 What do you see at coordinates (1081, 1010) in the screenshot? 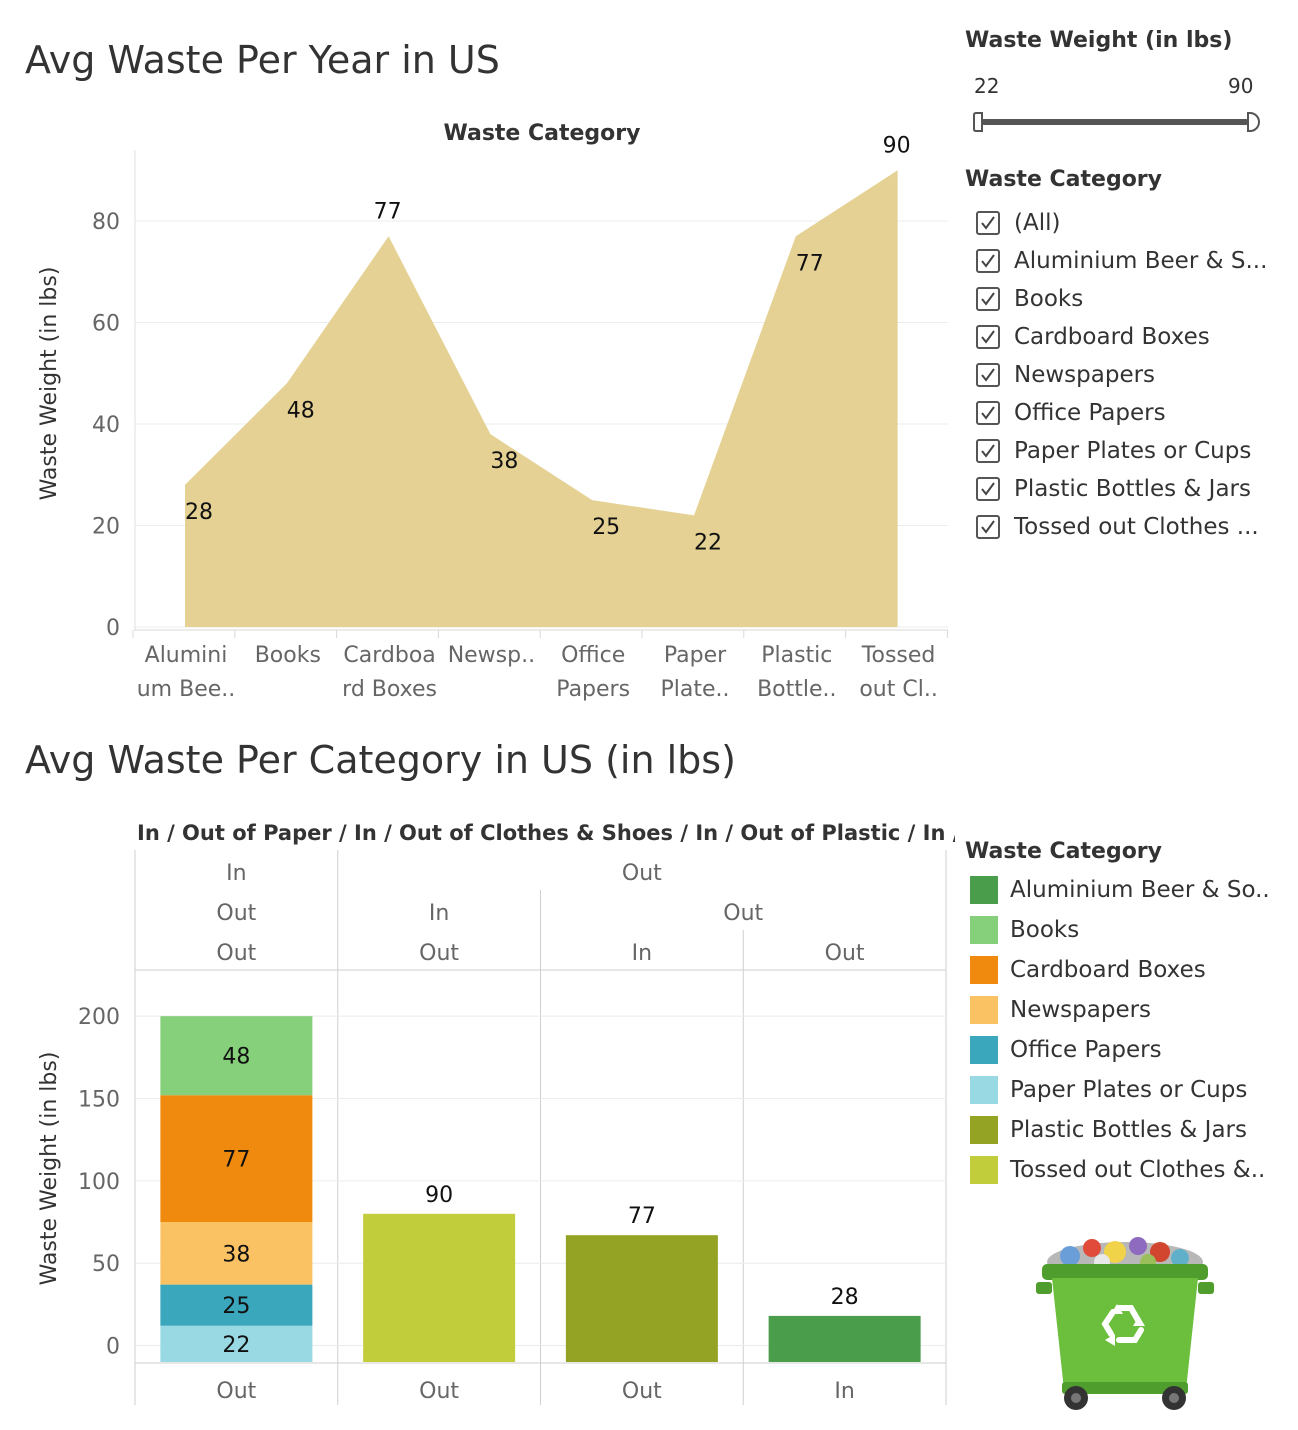
I see `legend-label: Newspapers` at bounding box center [1081, 1010].